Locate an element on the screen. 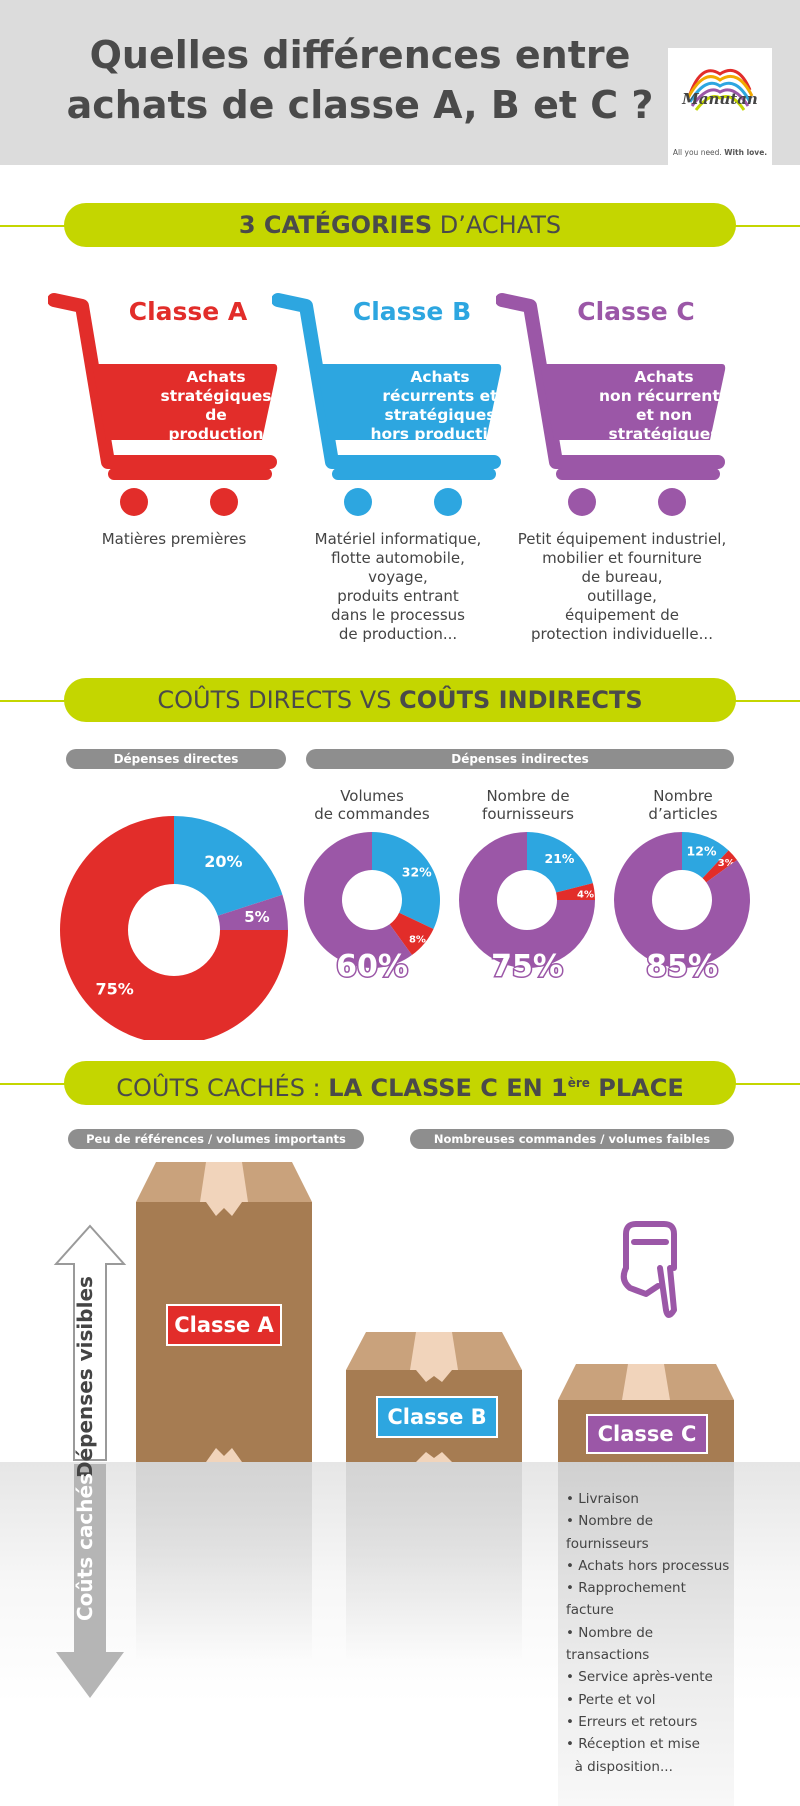  donut-suppliers-slice-classe-b is located at coordinates (560, 862).